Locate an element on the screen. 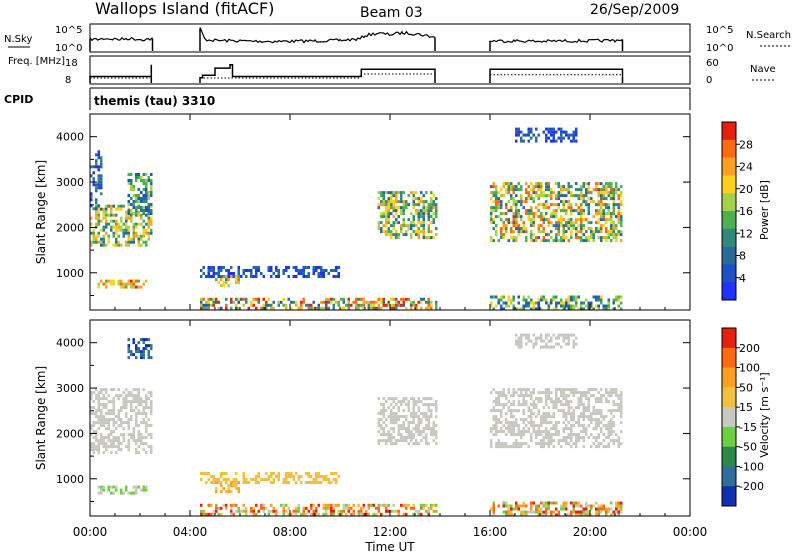 Image resolution: width=800 pixels, height=554 pixels. velocity-colorbar-tick-label: 15 is located at coordinates (746, 407).